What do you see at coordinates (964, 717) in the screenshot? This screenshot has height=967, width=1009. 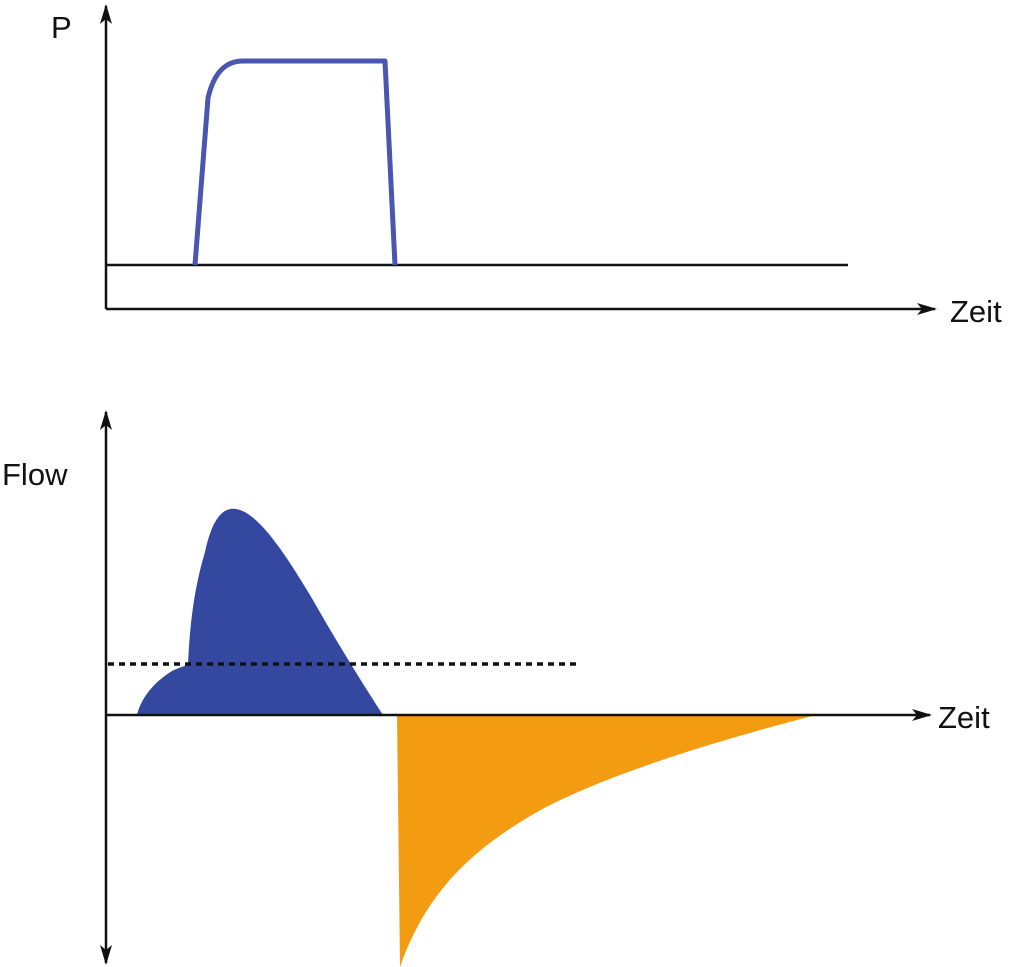 I see `flow-x-label: Zeit` at bounding box center [964, 717].